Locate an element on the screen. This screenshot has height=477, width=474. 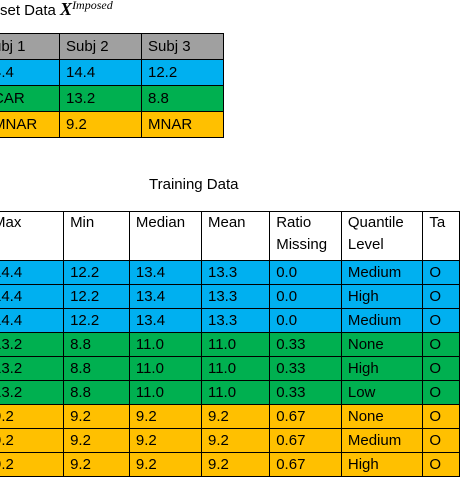
dataset-header-row: ubj 1 Subj 2 Subj 3 is located at coordinates (112, 46).